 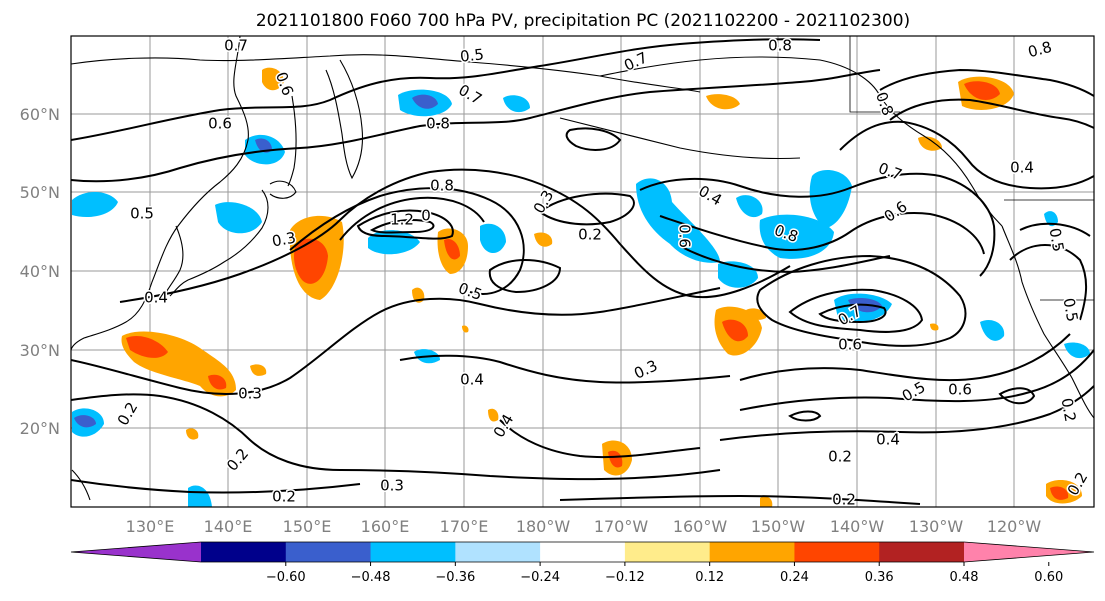 I want to click on coastline-kamchatka, so click(x=344, y=119).